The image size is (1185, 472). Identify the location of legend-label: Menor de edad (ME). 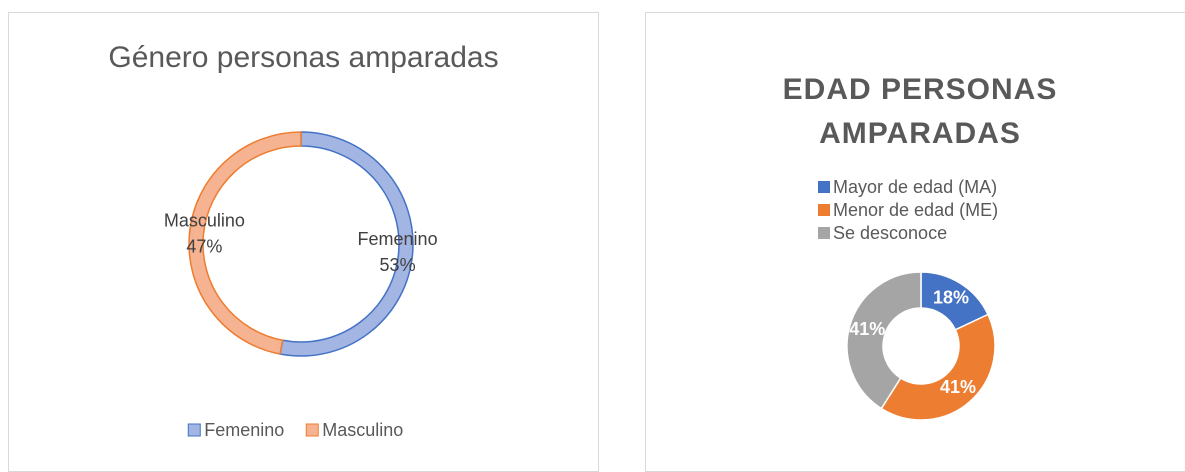
(915, 210).